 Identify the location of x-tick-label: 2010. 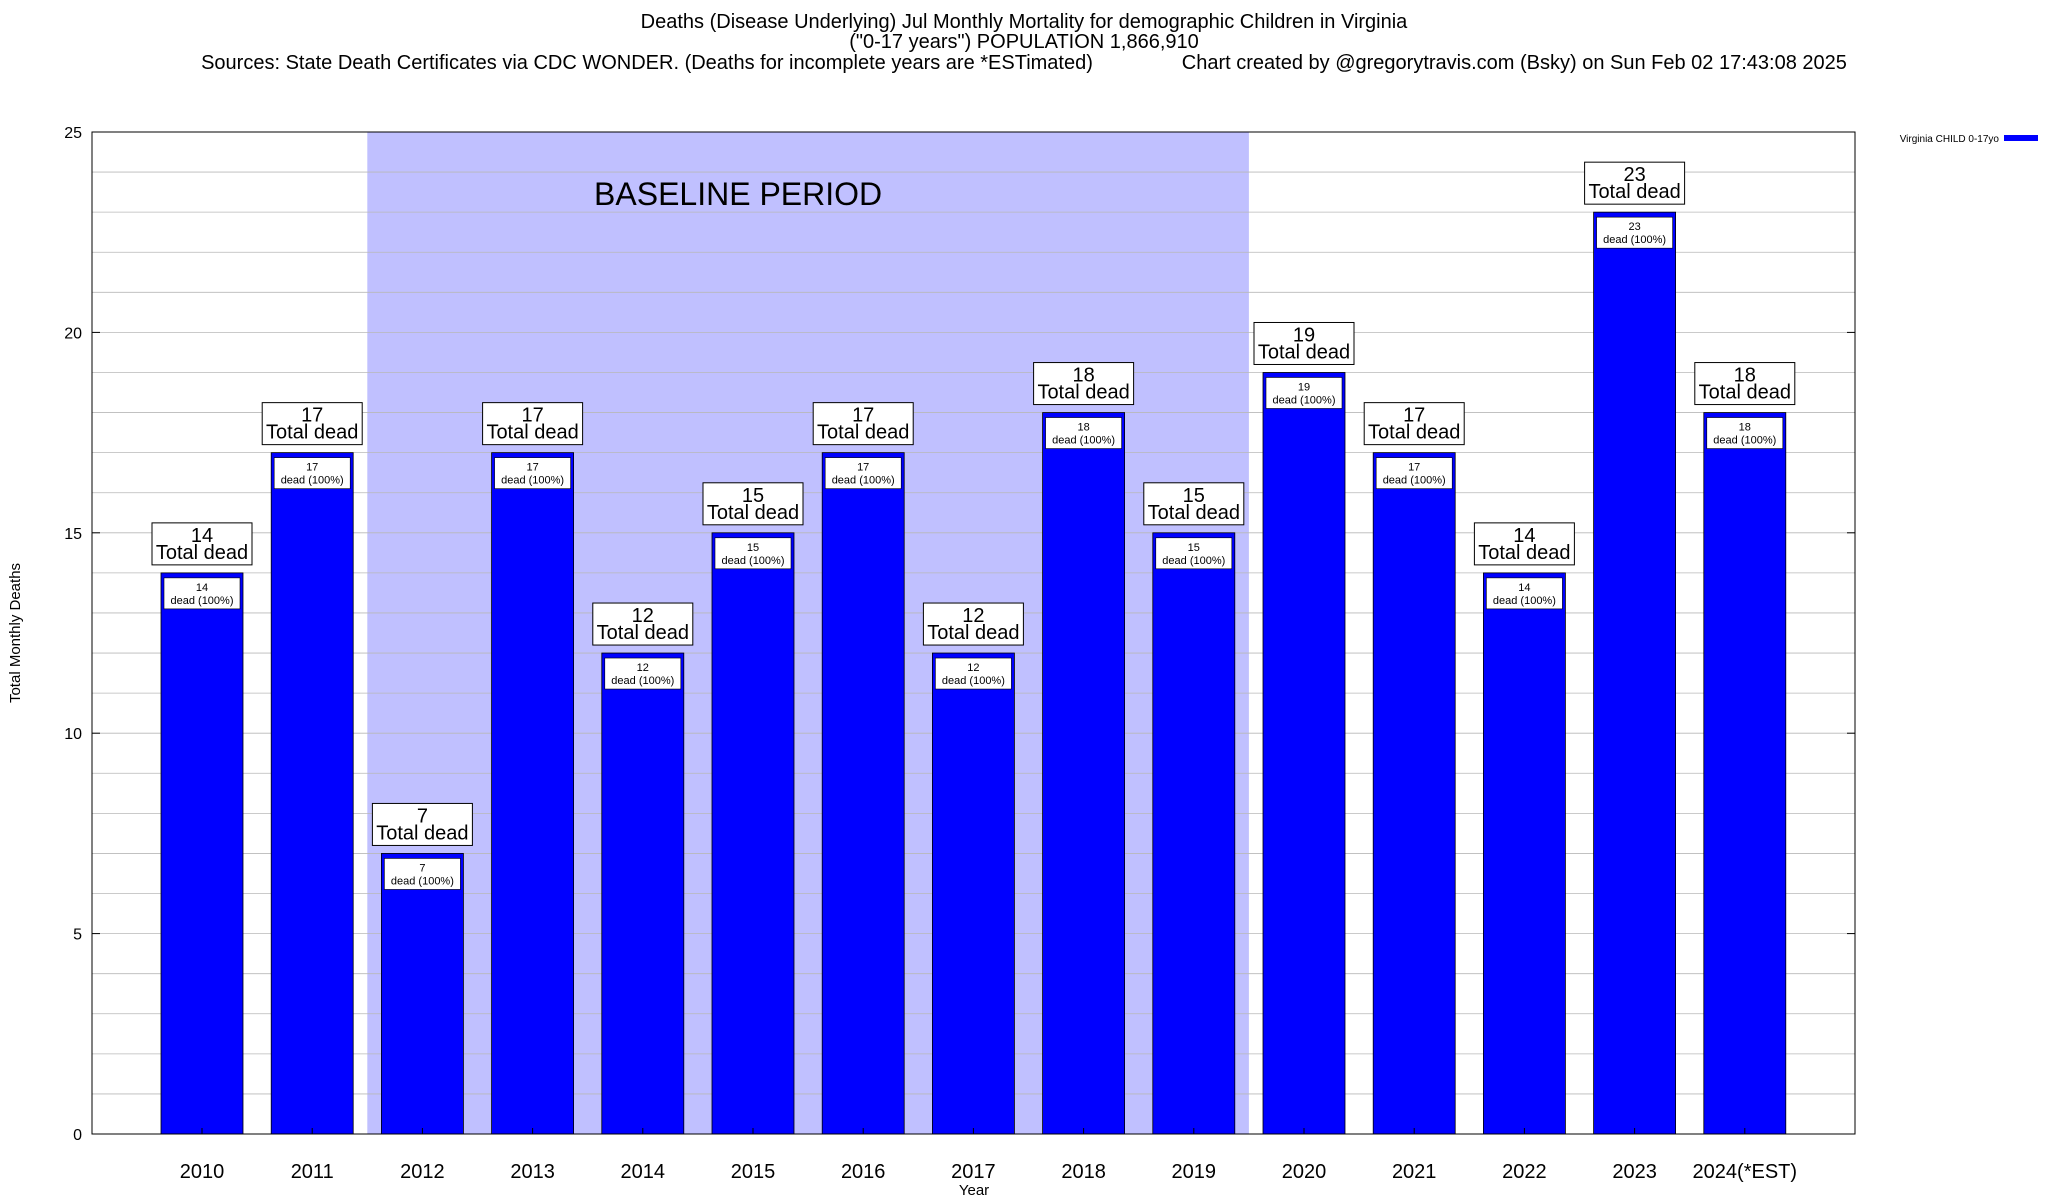
(202, 1172).